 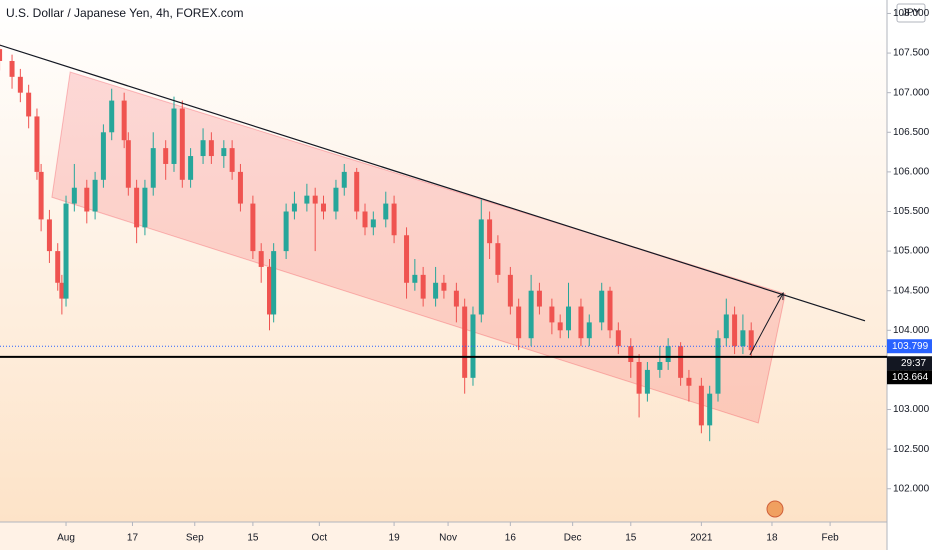 I want to click on y-tick-label: 108.000, so click(x=911, y=13).